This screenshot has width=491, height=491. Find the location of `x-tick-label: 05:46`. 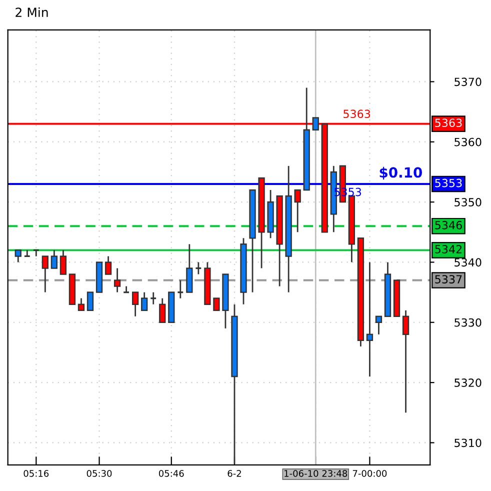

x-tick-label: 05:46 is located at coordinates (171, 473).